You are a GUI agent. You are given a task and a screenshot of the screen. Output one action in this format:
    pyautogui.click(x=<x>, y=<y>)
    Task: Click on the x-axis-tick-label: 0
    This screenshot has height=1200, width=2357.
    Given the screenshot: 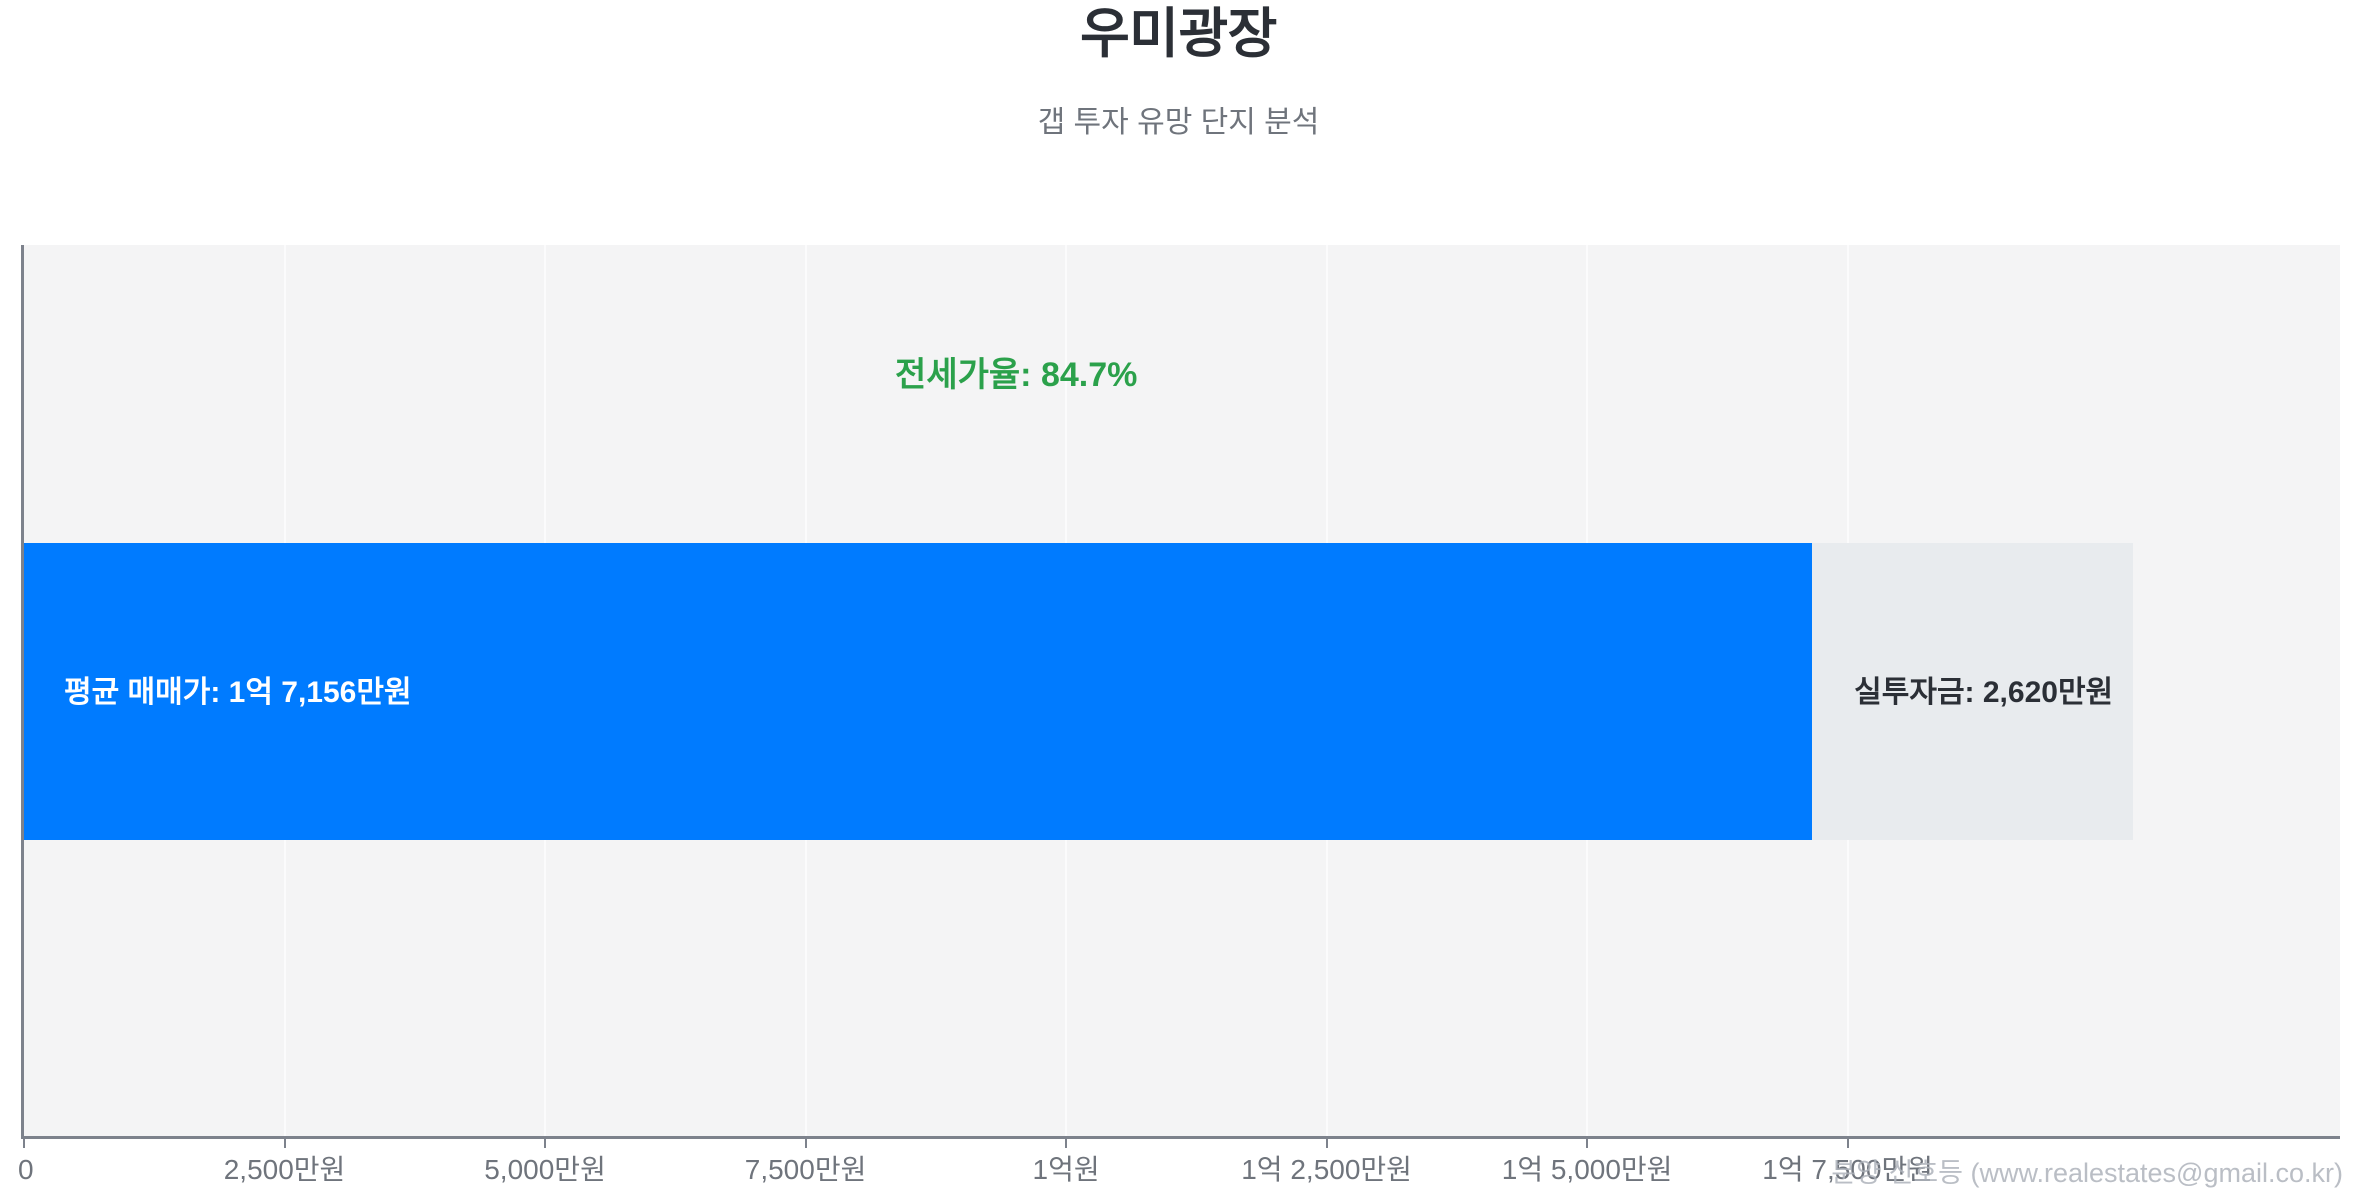 What is the action you would take?
    pyautogui.click(x=26, y=1169)
    